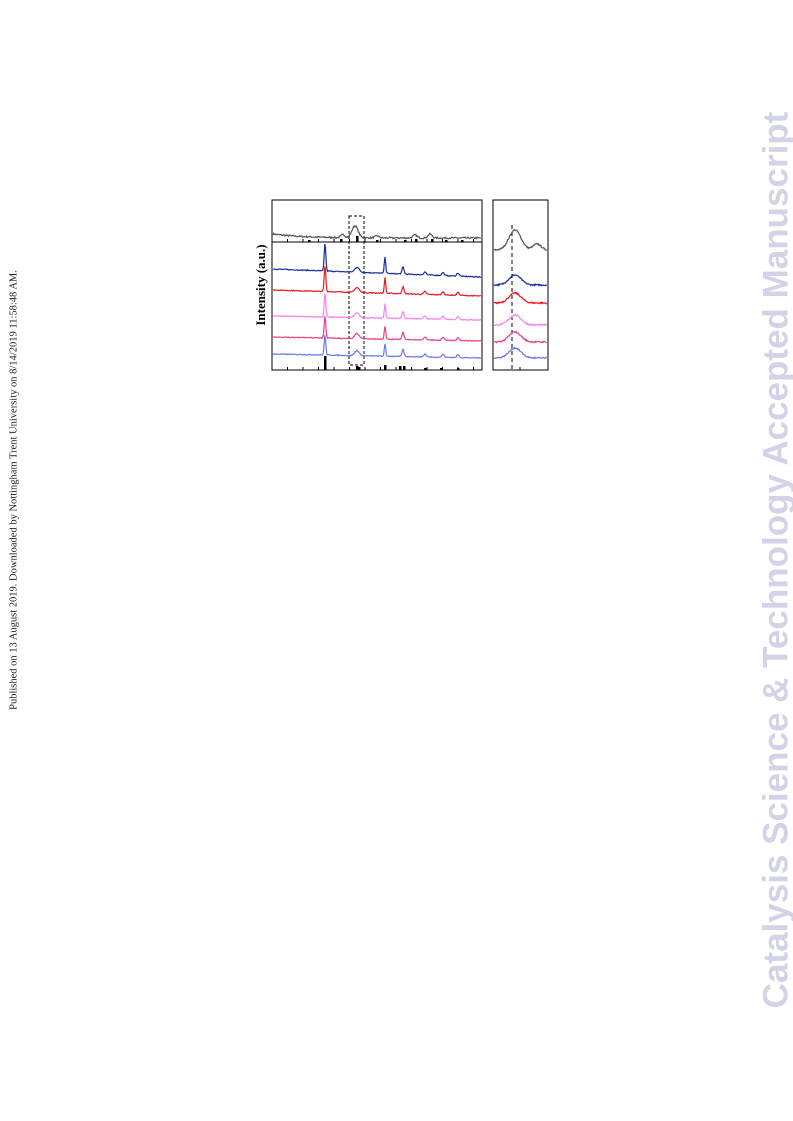 The width and height of the screenshot is (793, 1121). I want to click on frames, so click(410, 285).